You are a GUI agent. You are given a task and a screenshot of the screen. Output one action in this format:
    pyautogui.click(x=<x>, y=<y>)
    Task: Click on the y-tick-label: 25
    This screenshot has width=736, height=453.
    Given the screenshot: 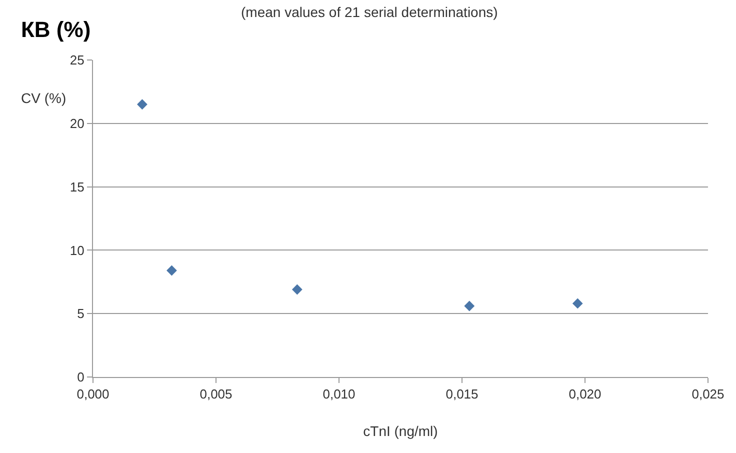 What is the action you would take?
    pyautogui.click(x=77, y=60)
    